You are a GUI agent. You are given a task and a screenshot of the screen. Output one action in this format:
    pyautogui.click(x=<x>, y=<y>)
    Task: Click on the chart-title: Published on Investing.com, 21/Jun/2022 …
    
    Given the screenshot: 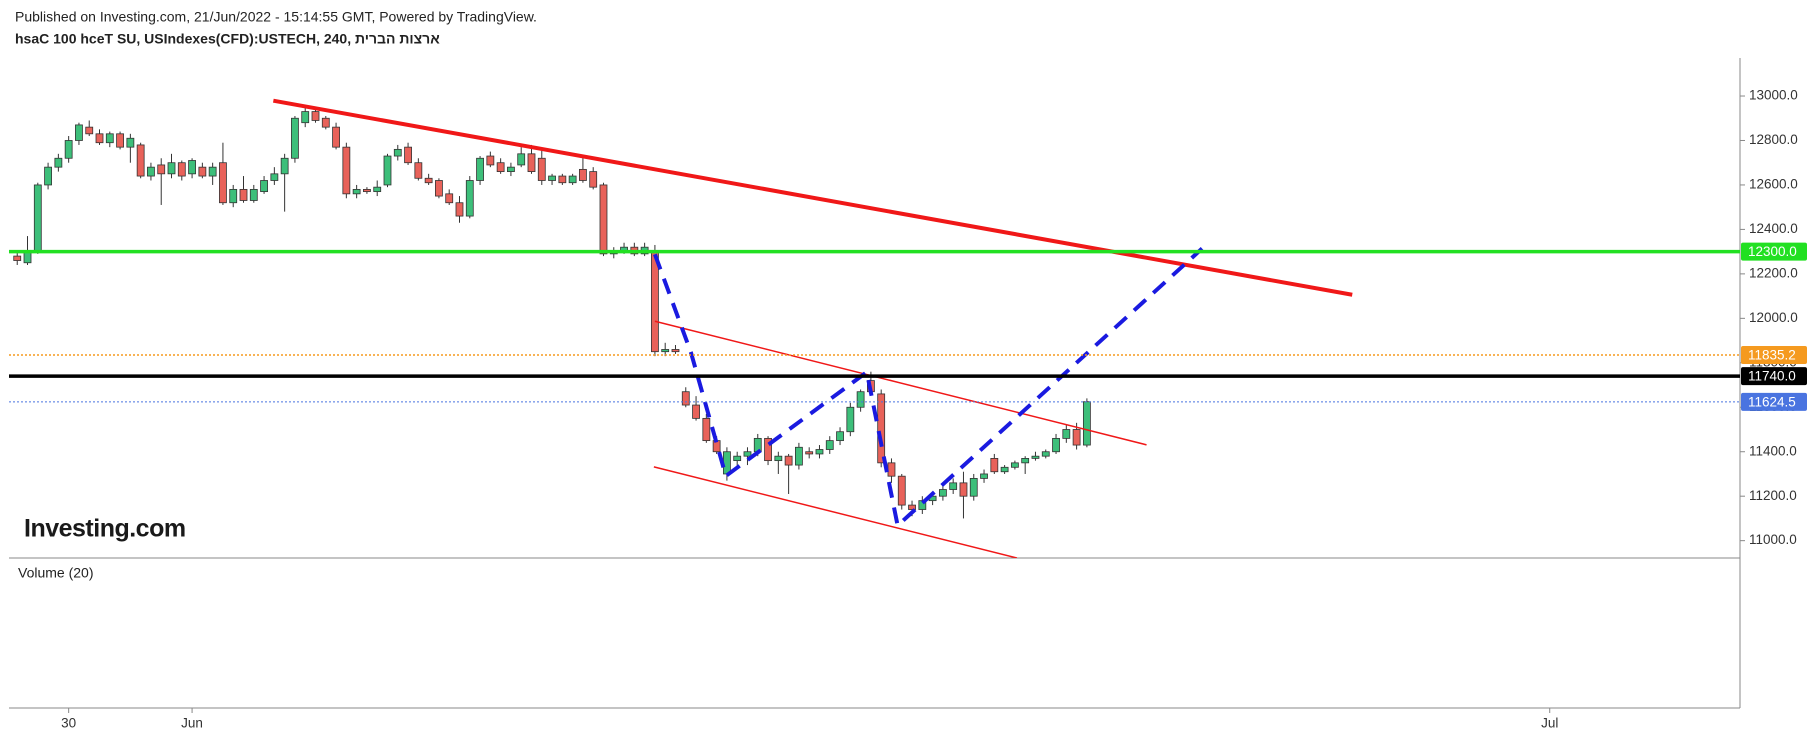 What is the action you would take?
    pyautogui.click(x=276, y=17)
    